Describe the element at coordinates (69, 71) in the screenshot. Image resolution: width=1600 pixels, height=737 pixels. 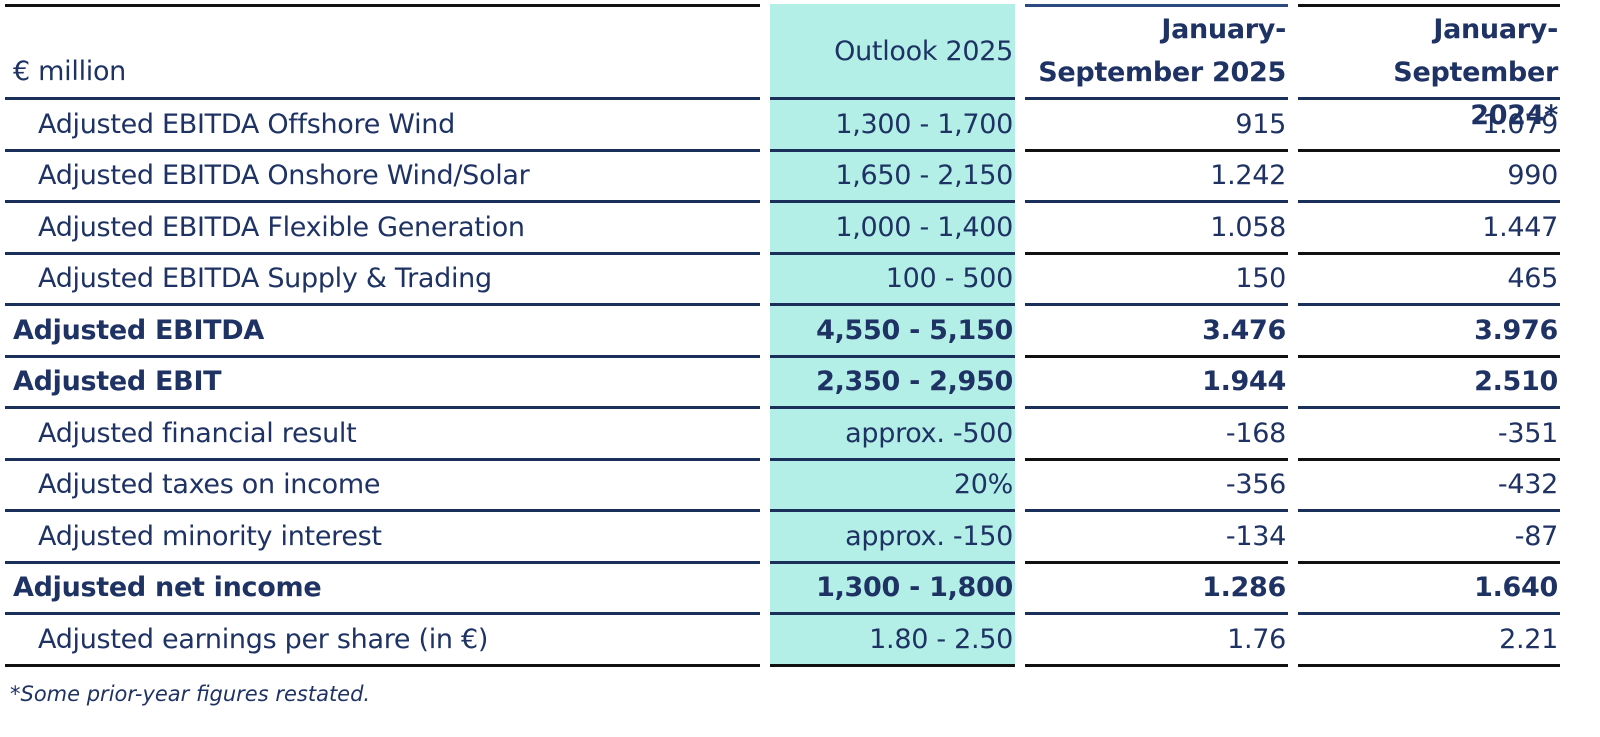
I see `header-cell: € million` at that location.